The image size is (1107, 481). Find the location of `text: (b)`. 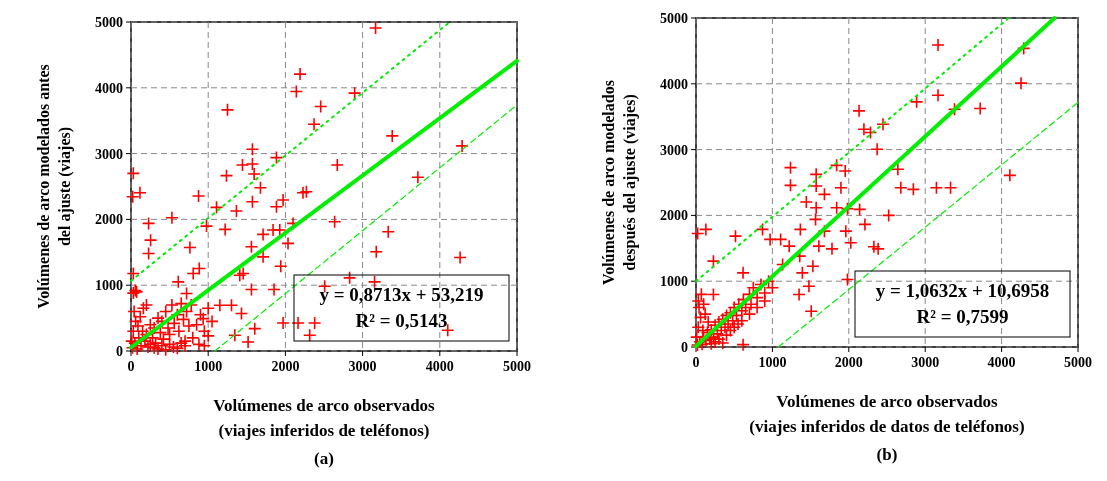

text: (b) is located at coordinates (887, 454).